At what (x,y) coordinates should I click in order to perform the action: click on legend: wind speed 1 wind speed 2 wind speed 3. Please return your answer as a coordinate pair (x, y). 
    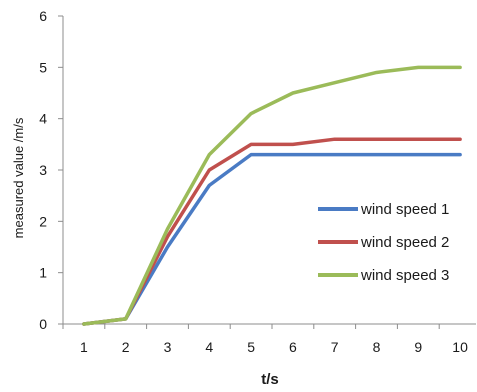
    Looking at the image, I should click on (383, 242).